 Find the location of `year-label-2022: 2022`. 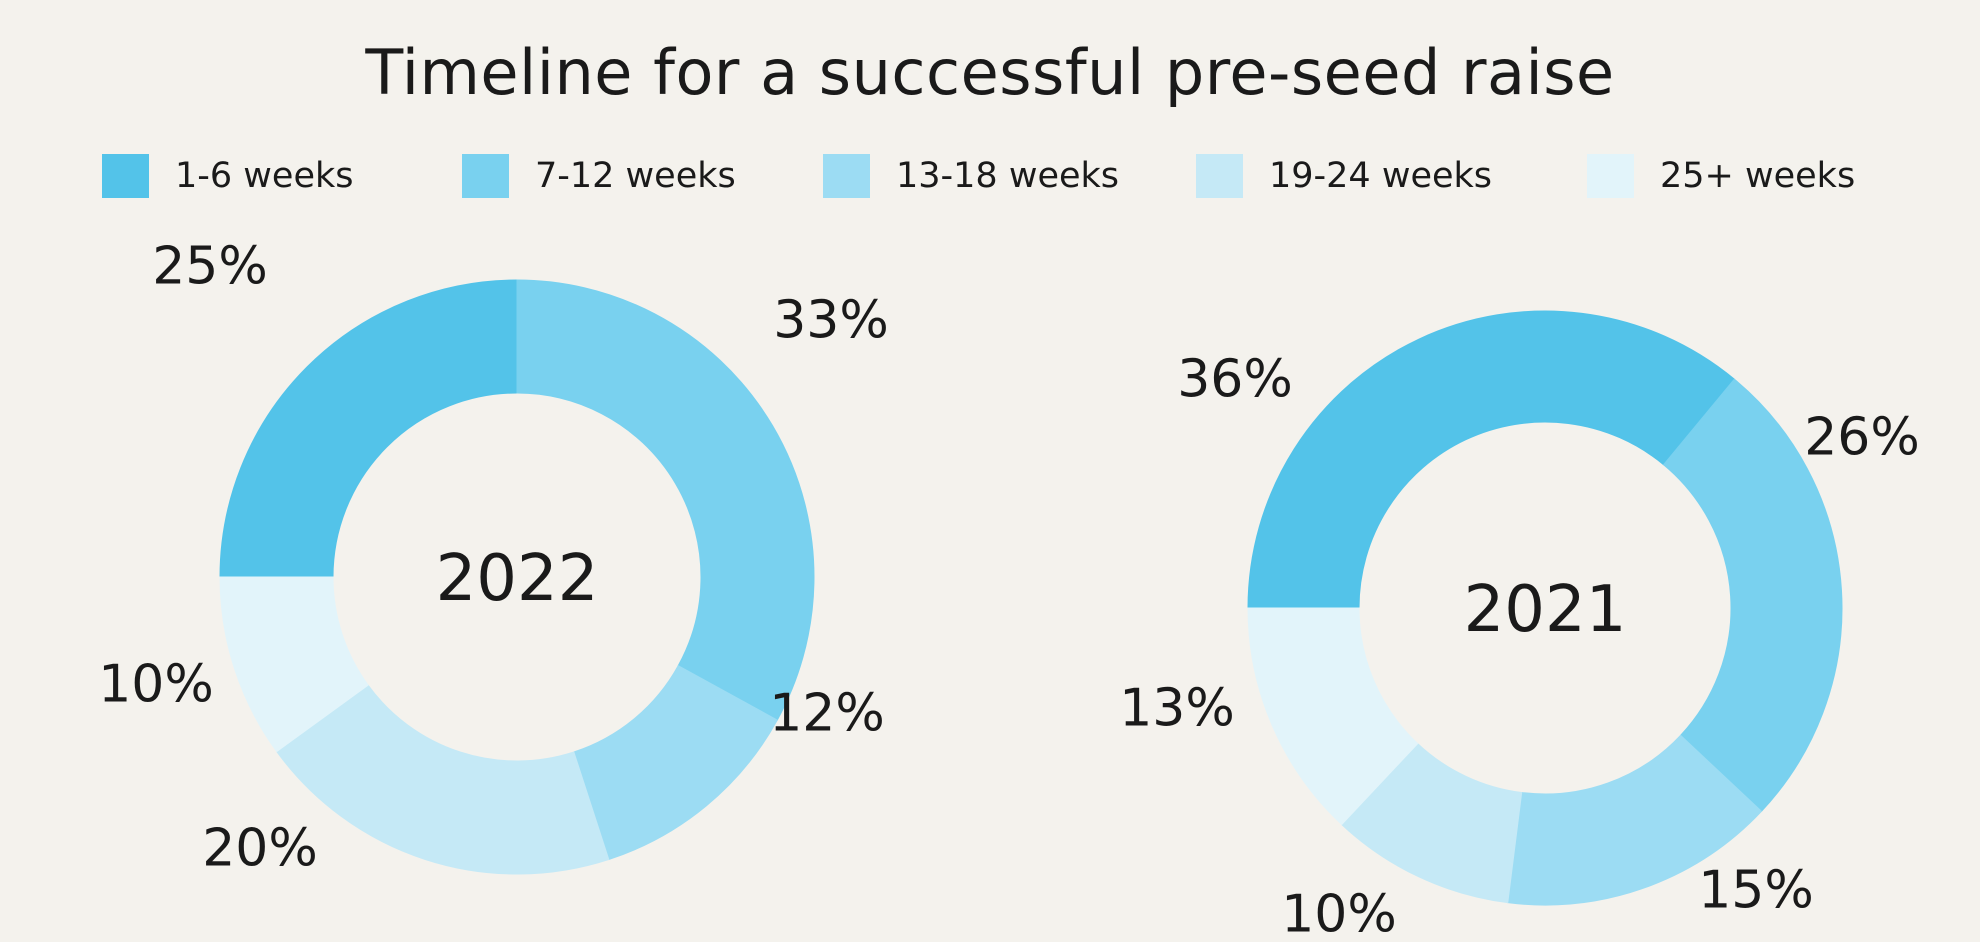

year-label-2022: 2022 is located at coordinates (517, 579).